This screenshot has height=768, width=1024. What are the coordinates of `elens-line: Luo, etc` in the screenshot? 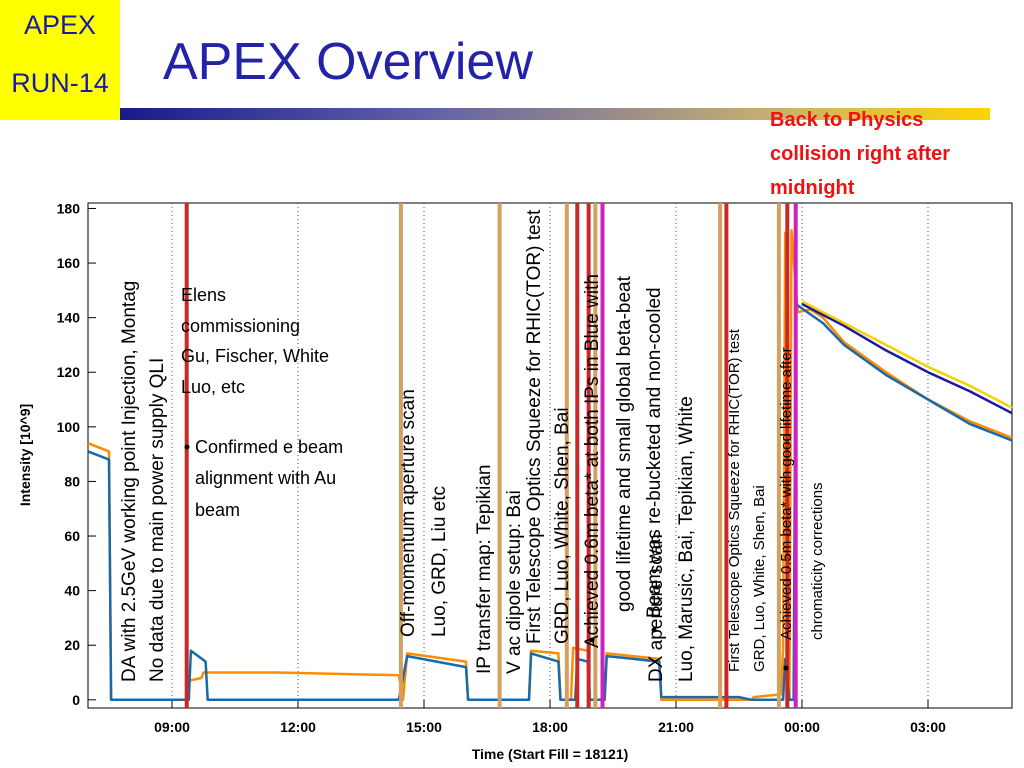 It's located at (213, 387).